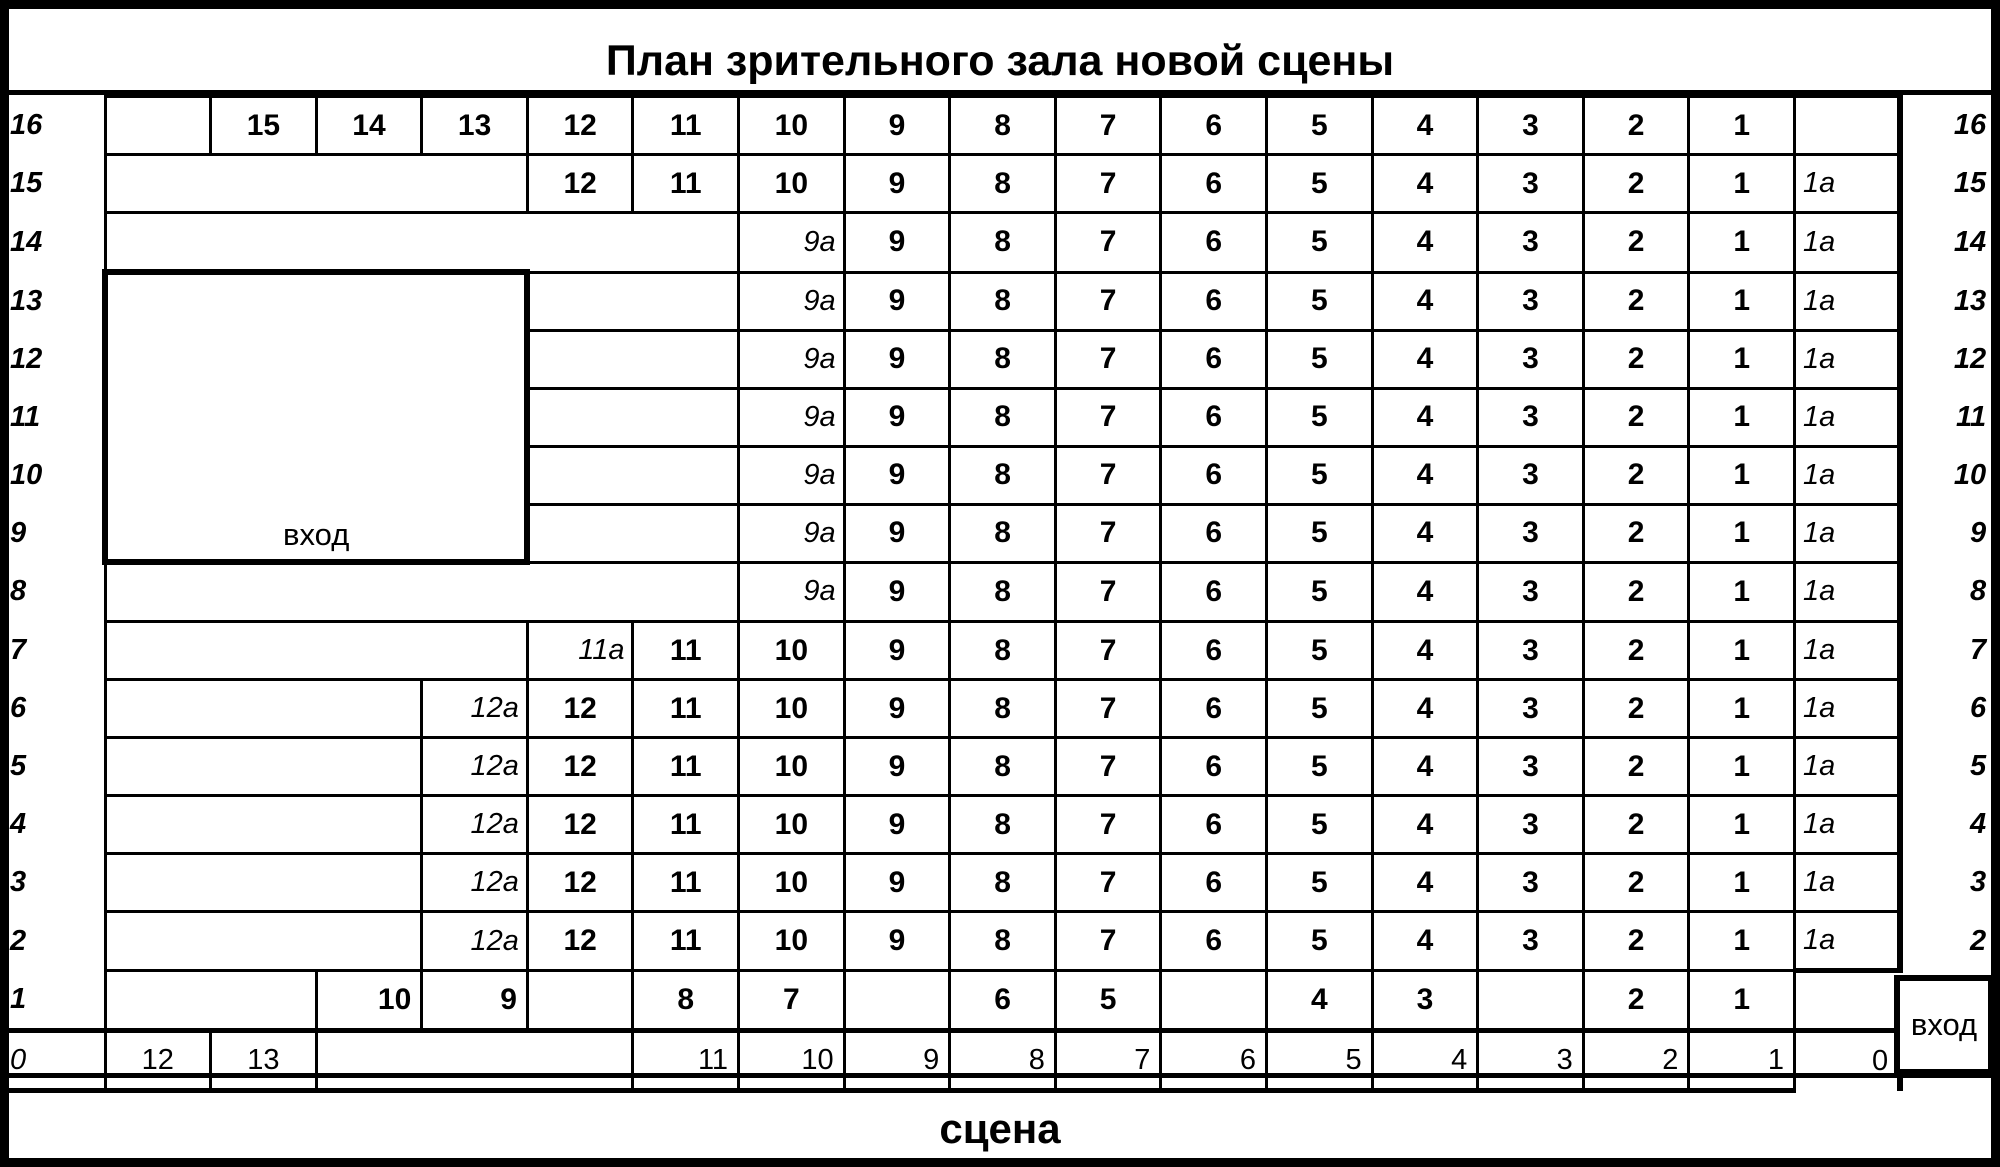  I want to click on seat-5-11: 11, so click(686, 766).